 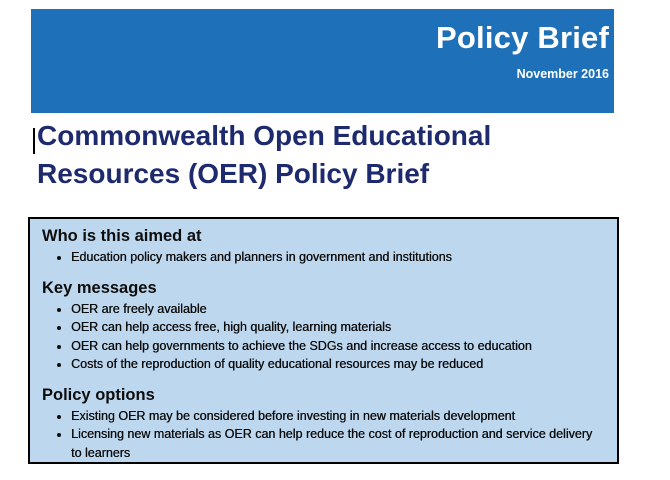 I want to click on banner-title: Policy Brief, so click(x=522, y=37).